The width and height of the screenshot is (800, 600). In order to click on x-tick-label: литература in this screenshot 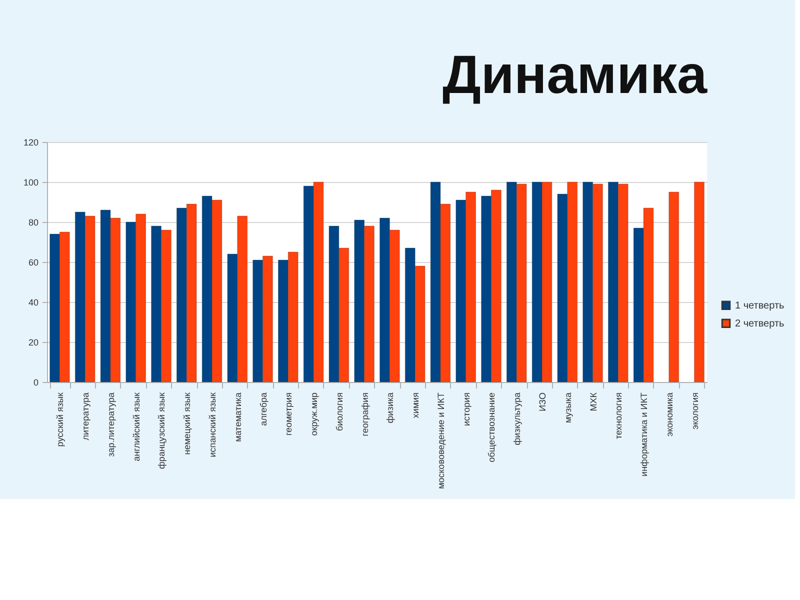, I will do `click(85, 416)`.